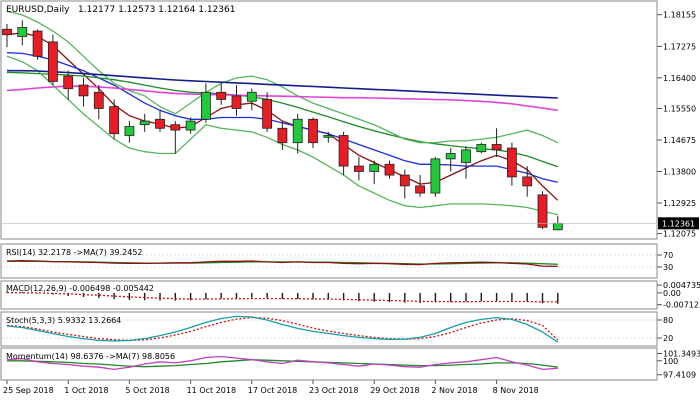  What do you see at coordinates (679, 234) in the screenshot?
I see `price-tick-label: 1.12075` at bounding box center [679, 234].